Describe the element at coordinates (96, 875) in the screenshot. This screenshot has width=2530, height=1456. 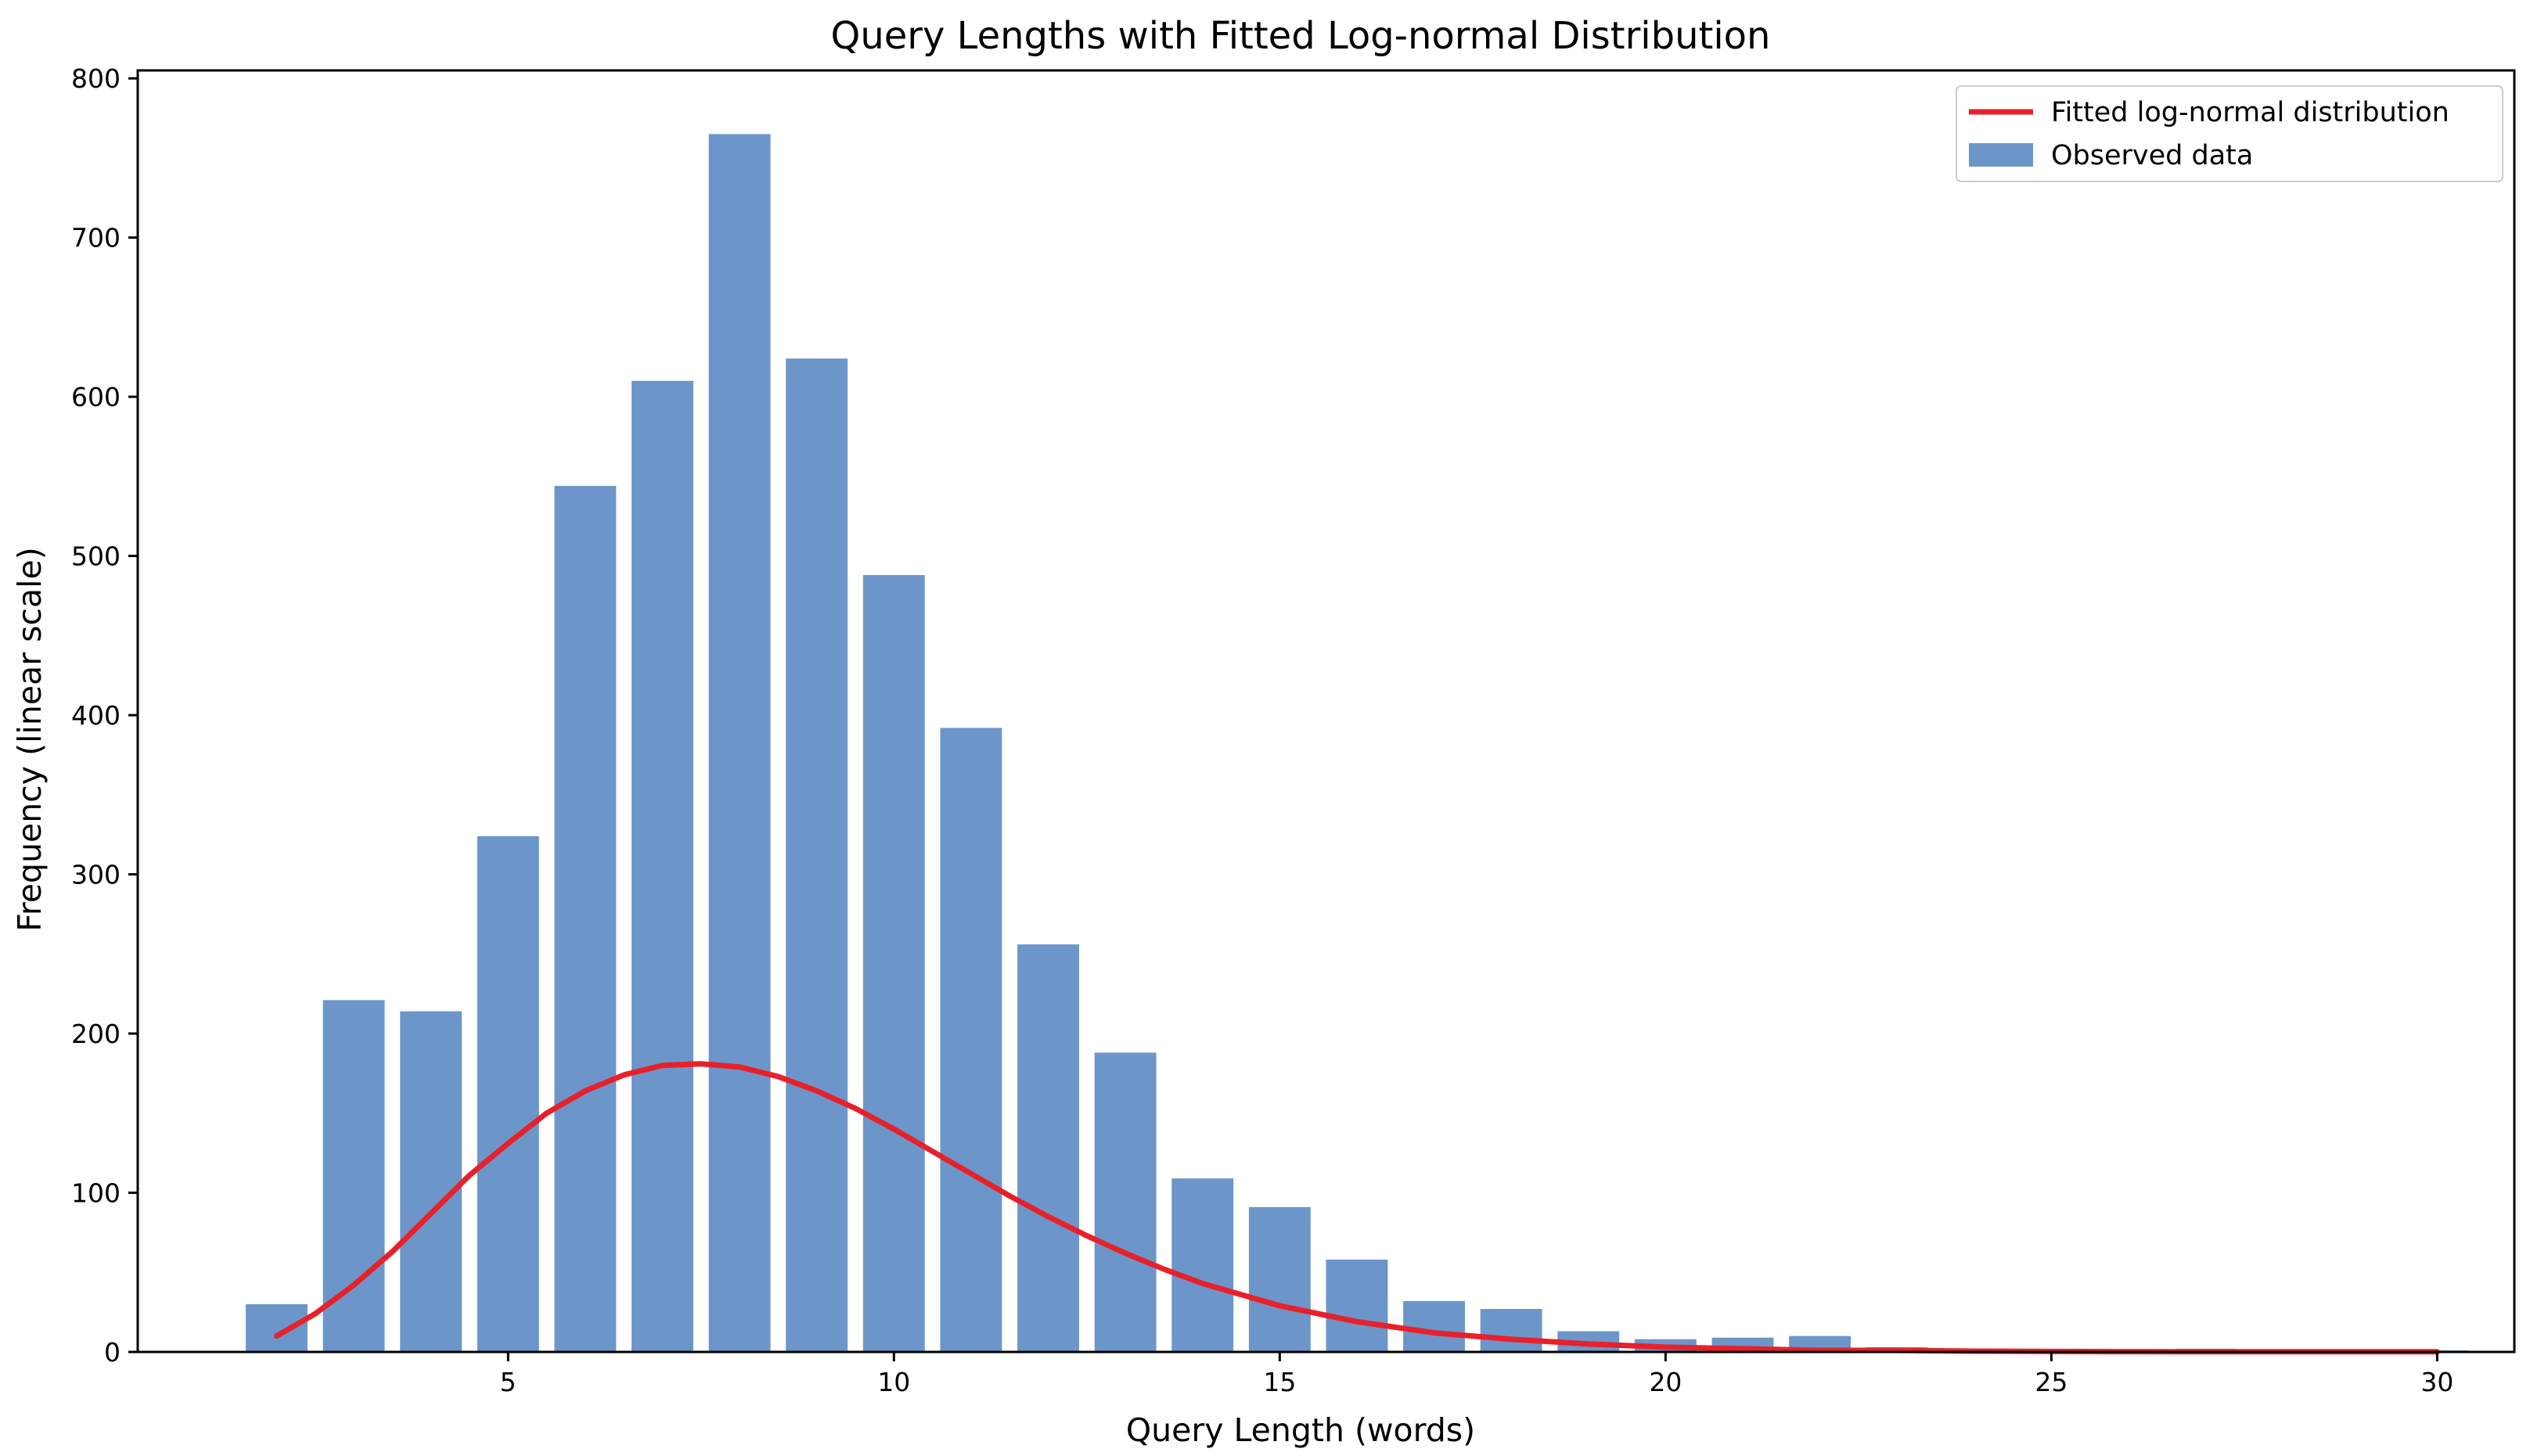
I see `y-tick-label-300: 300` at that location.